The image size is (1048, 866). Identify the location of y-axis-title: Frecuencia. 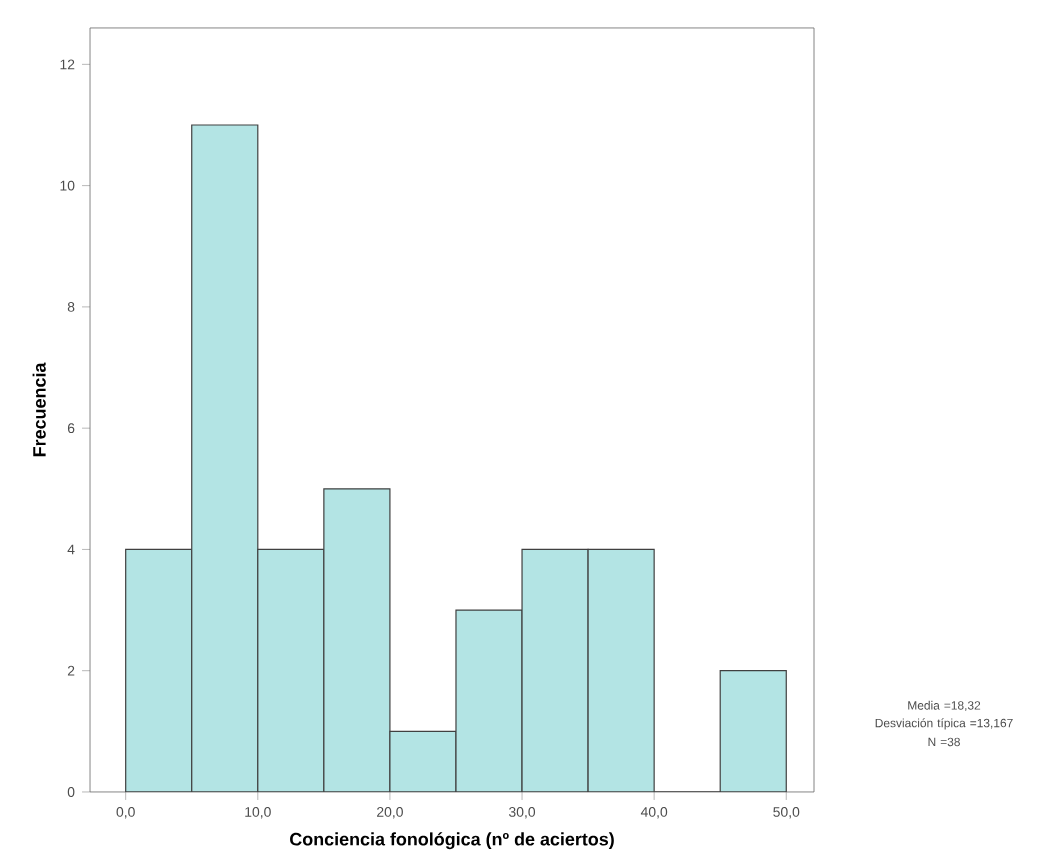
(39, 409).